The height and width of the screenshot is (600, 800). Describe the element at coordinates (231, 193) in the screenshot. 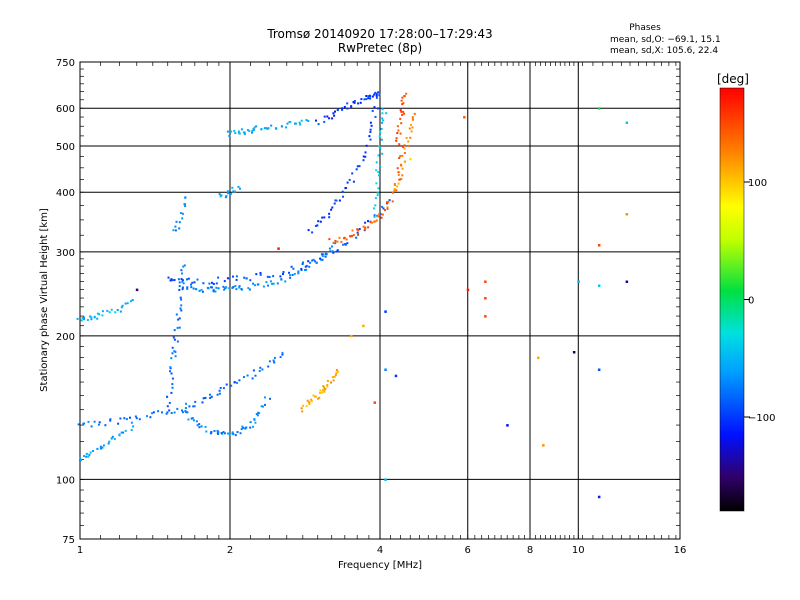

I see `trace-16-point` at that location.